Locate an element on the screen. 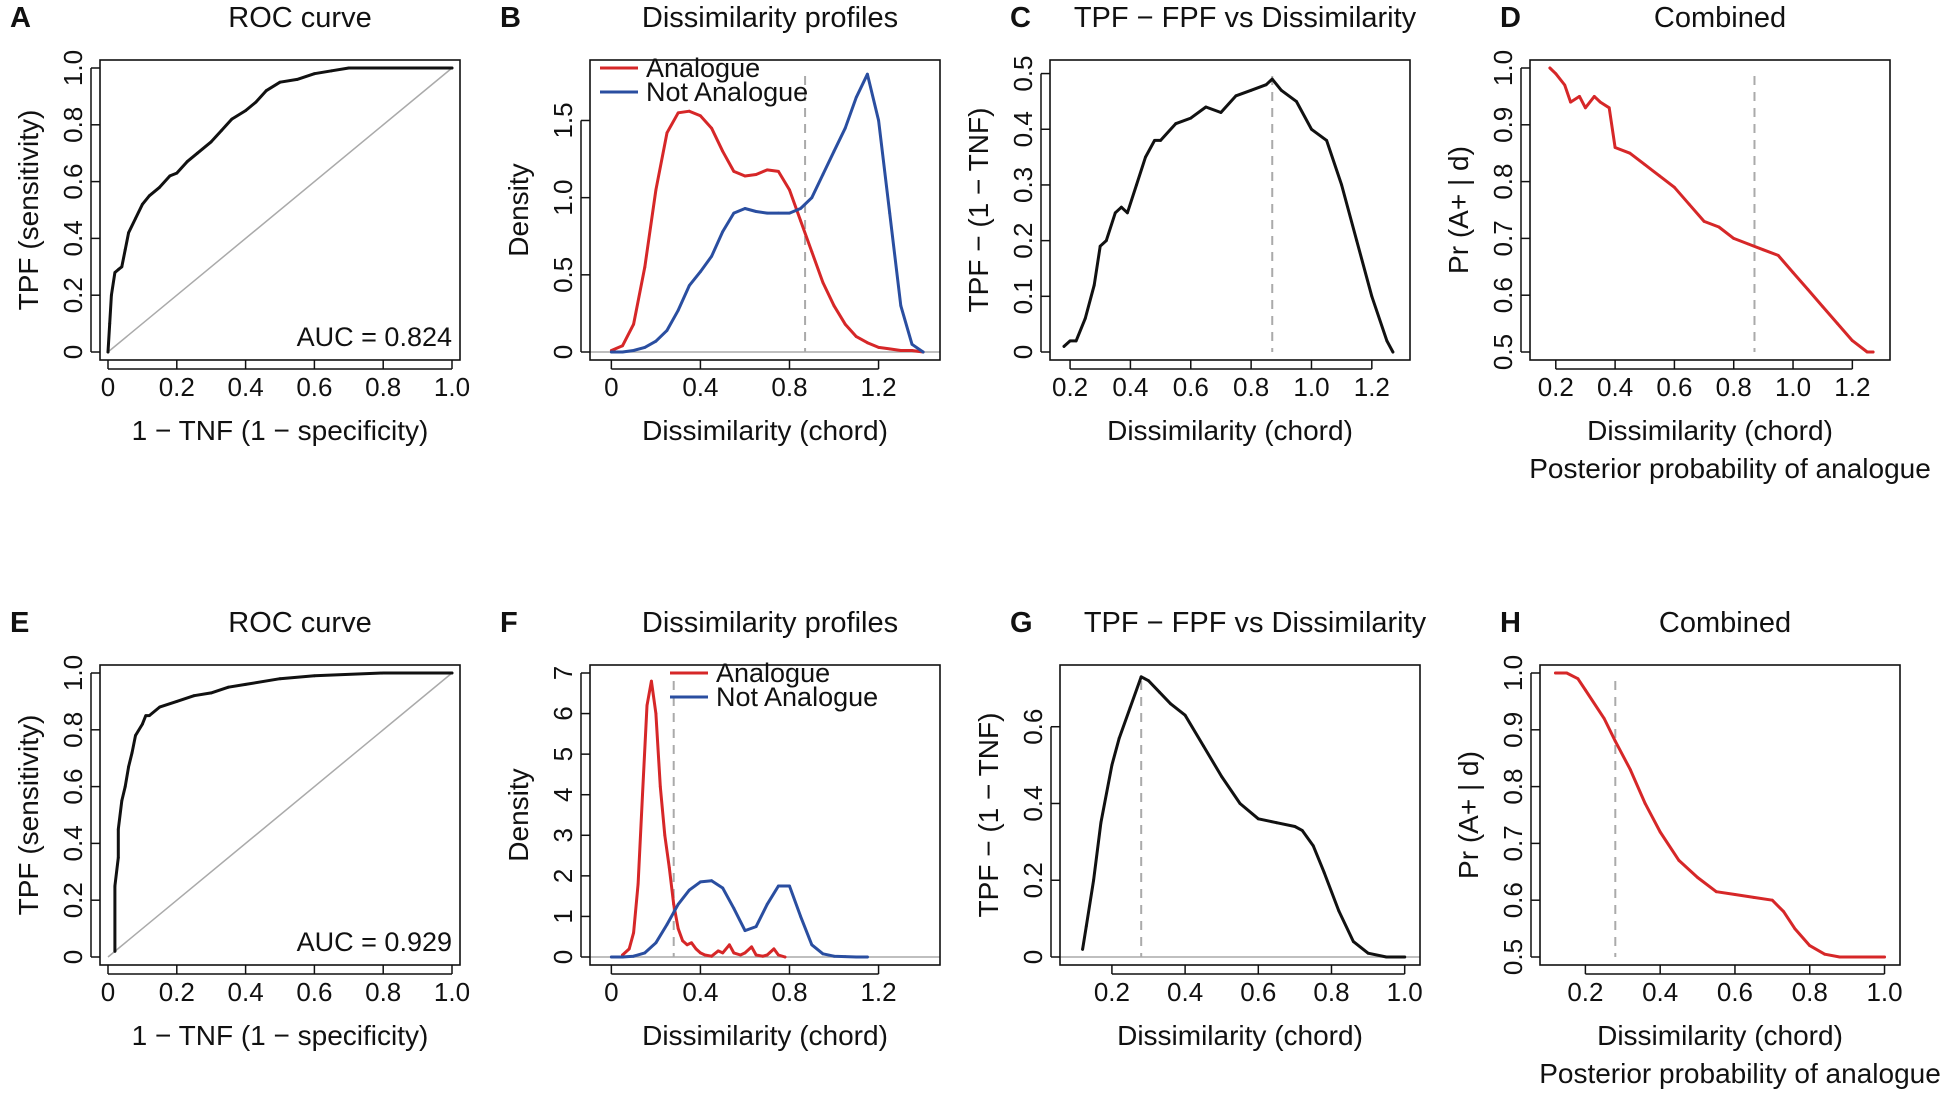 This screenshot has width=1950, height=1093. y-axis-label: Pr (A+ | d) is located at coordinates (1468, 815).